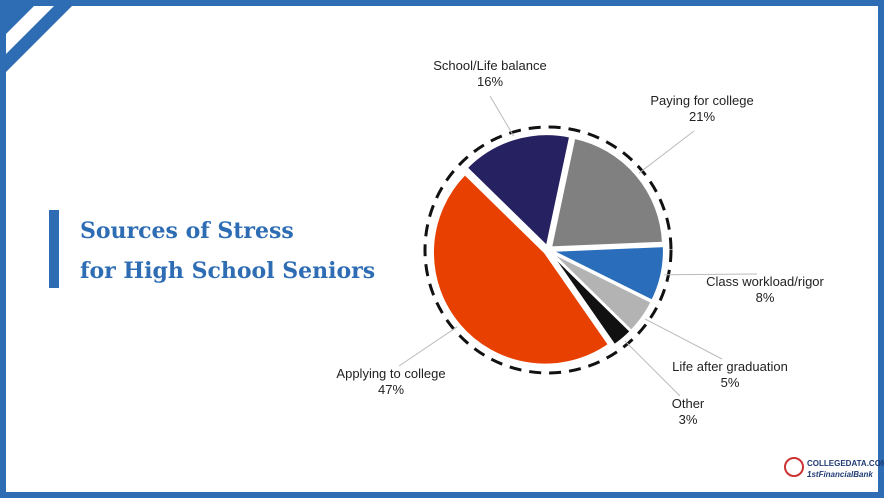 The width and height of the screenshot is (884, 503). What do you see at coordinates (54, 249) in the screenshot?
I see `title-bar` at bounding box center [54, 249].